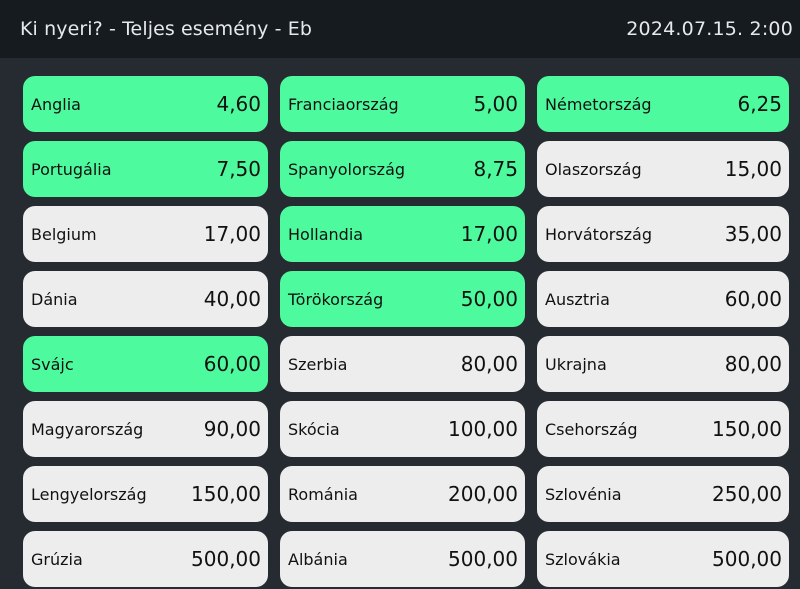  What do you see at coordinates (576, 364) in the screenshot?
I see `team-name: Ukrajna` at bounding box center [576, 364].